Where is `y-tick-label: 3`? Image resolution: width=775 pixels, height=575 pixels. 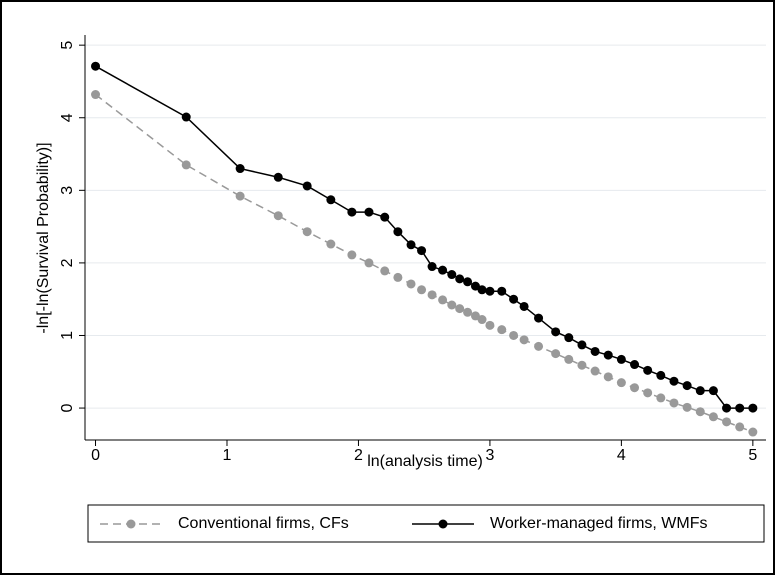
y-tick-label: 3 is located at coordinates (67, 190).